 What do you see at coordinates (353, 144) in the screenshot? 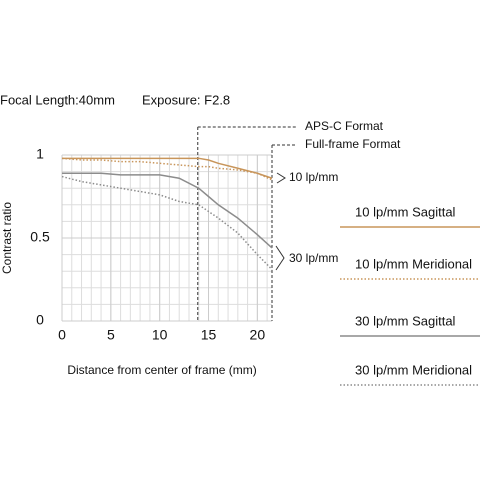
I see `format-label: Full-frame Format` at bounding box center [353, 144].